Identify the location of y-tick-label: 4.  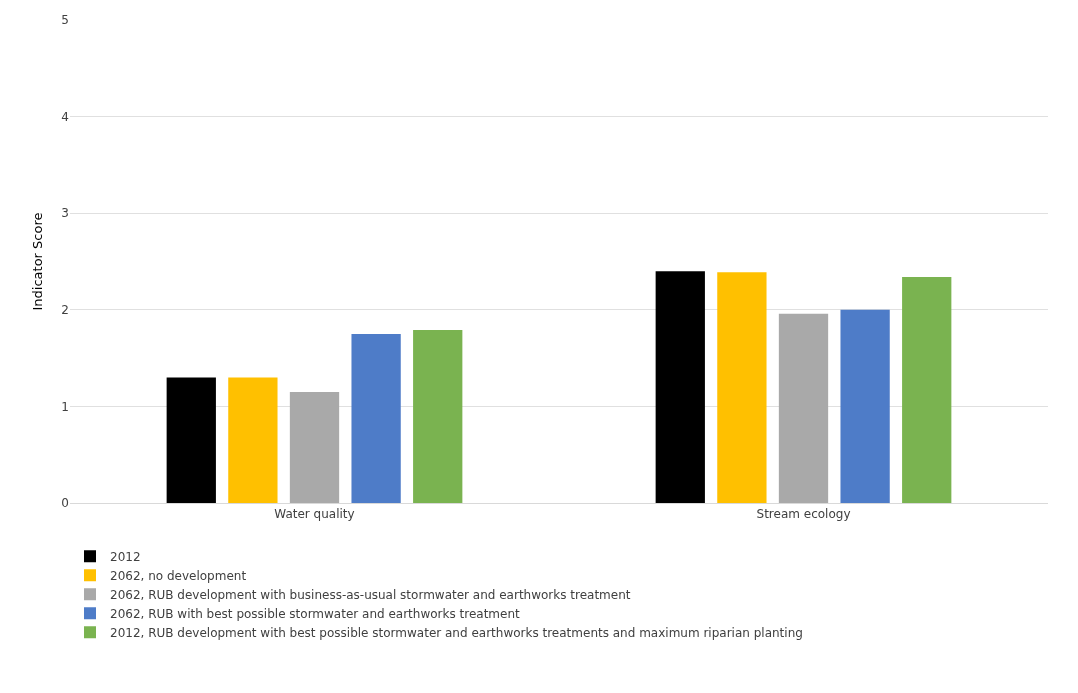
(65, 116).